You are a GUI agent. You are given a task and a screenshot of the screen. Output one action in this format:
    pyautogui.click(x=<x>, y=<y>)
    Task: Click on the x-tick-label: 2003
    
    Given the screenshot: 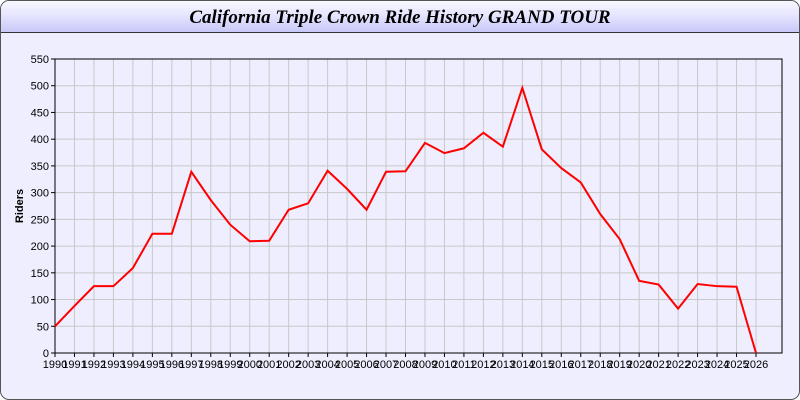 What is the action you would take?
    pyautogui.click(x=308, y=365)
    